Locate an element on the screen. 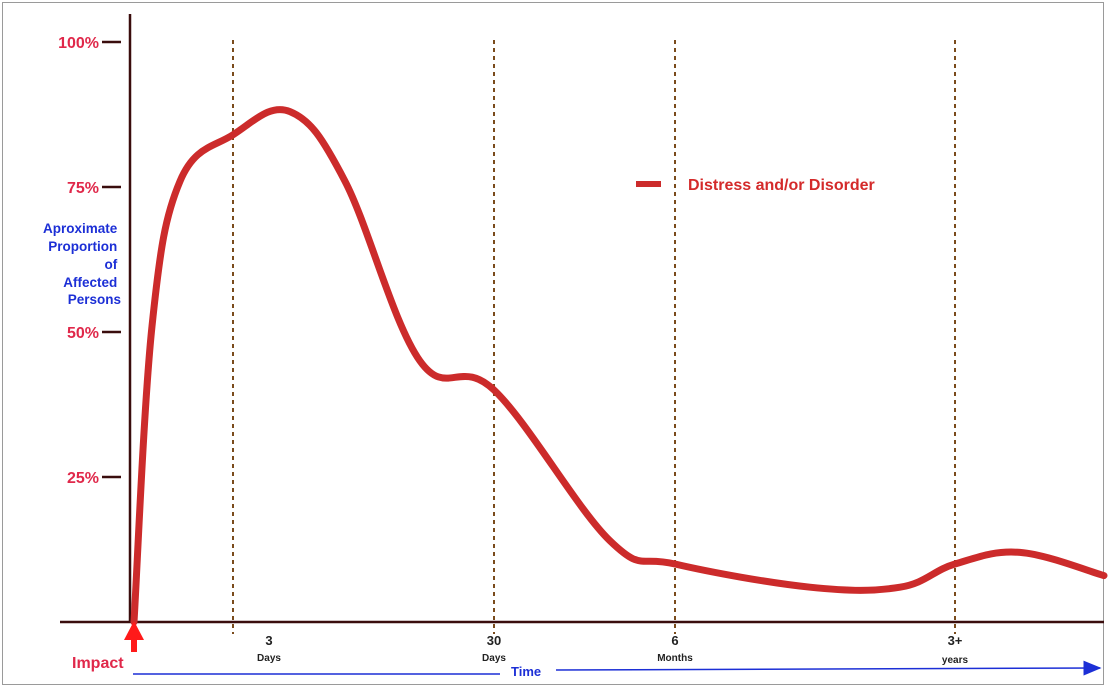 The width and height of the screenshot is (1108, 689). x-tick-number-30d: 30 is located at coordinates (494, 640).